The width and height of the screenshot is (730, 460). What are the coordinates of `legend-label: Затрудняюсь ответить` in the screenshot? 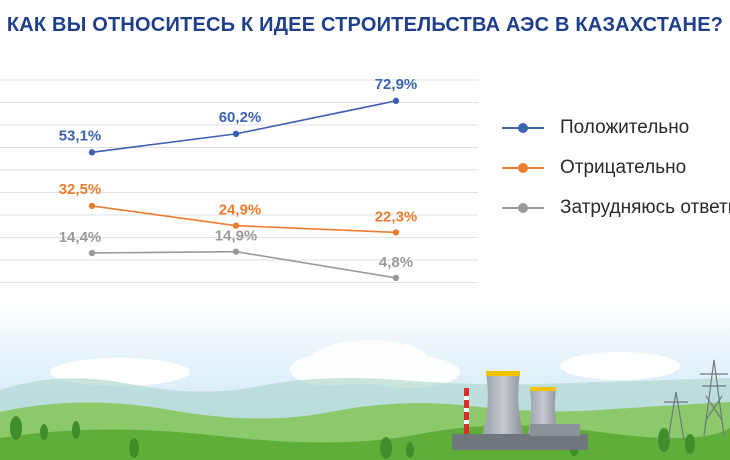 It's located at (645, 207).